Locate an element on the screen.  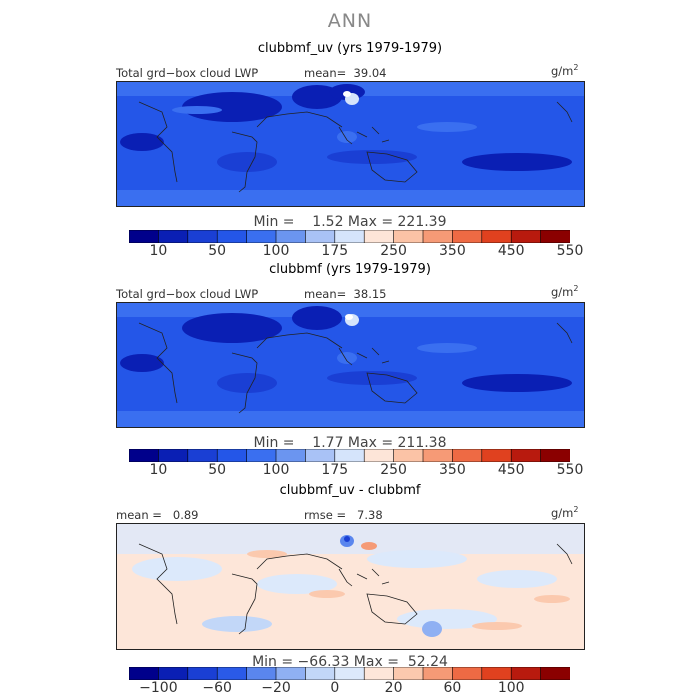
panel-3-title: clubbmf_uv - clubbmf is located at coordinates (350, 490).